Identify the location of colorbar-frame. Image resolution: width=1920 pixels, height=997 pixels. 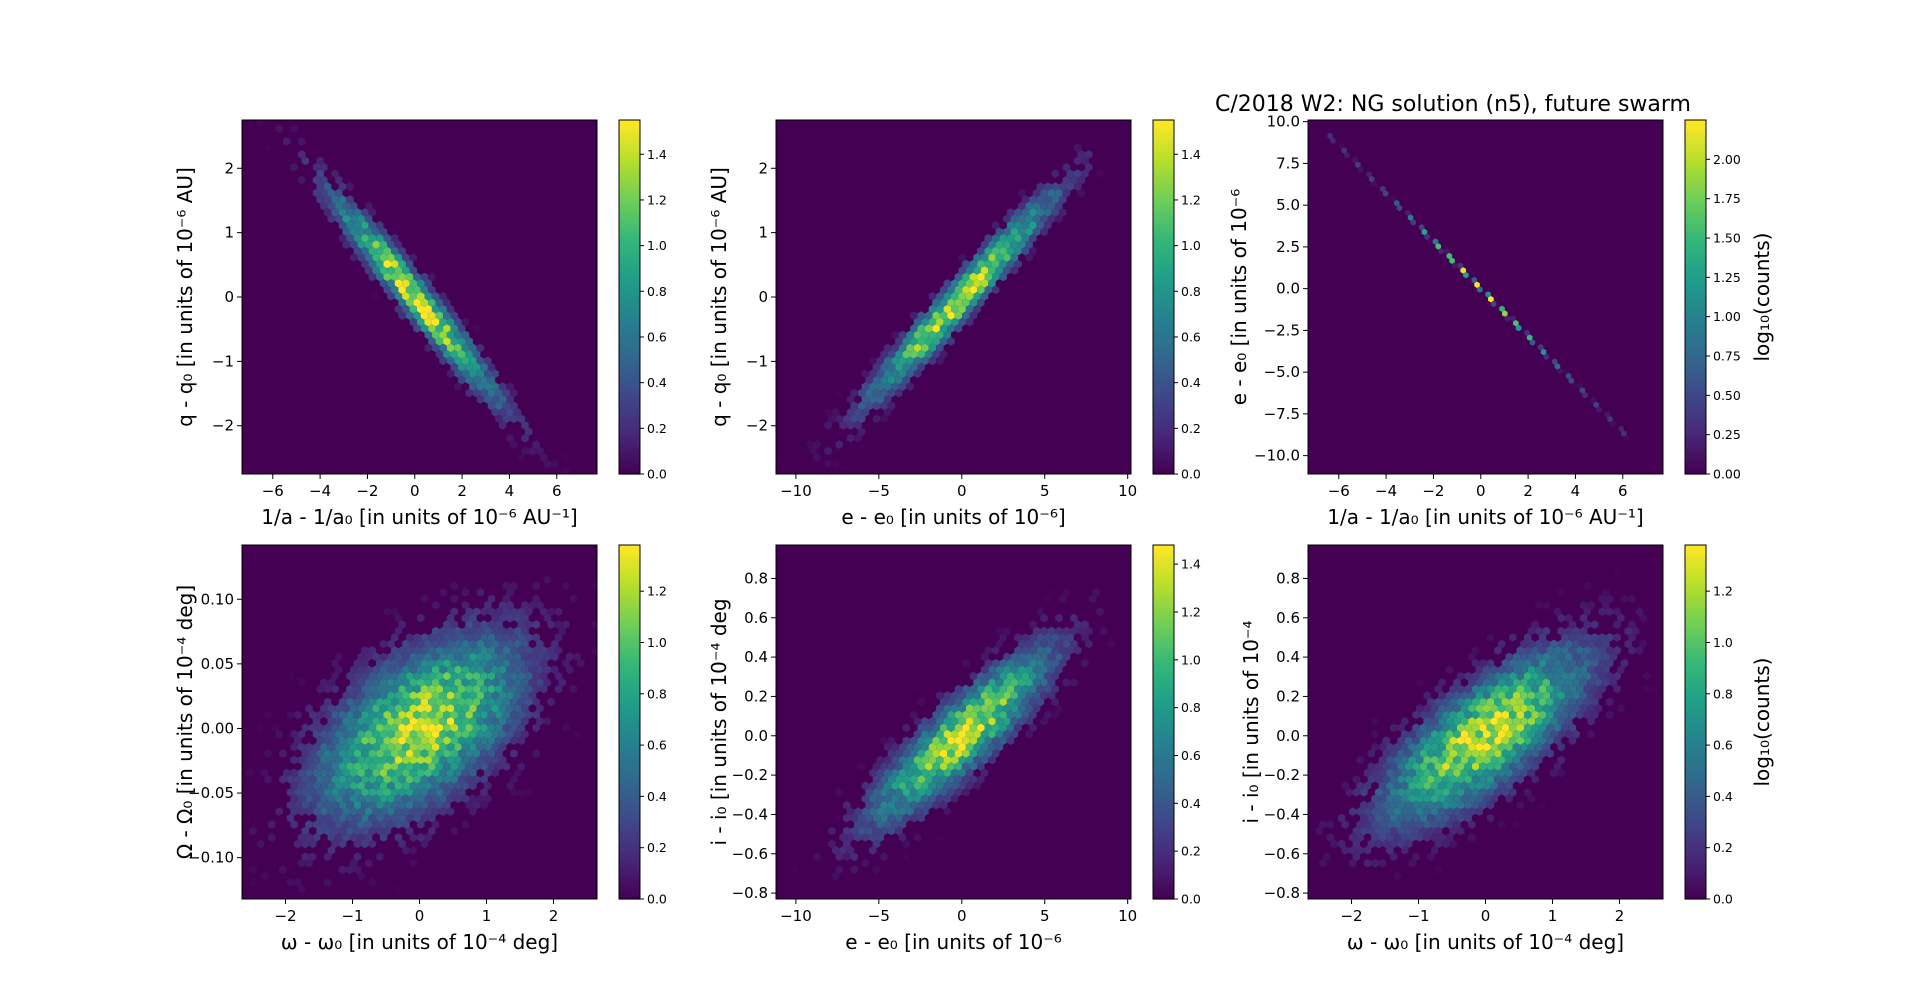
(629, 297).